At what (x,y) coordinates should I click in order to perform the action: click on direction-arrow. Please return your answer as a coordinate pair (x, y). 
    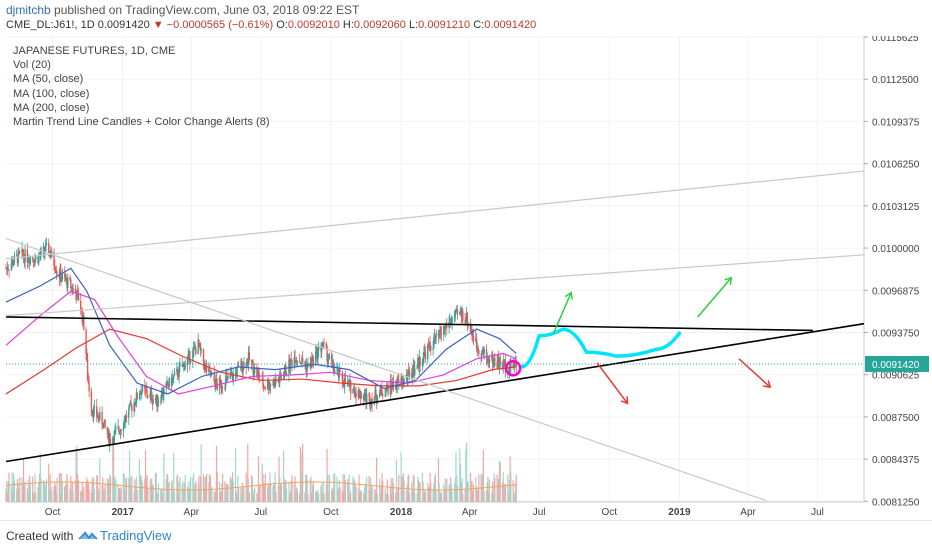
    Looking at the image, I should click on (562, 313).